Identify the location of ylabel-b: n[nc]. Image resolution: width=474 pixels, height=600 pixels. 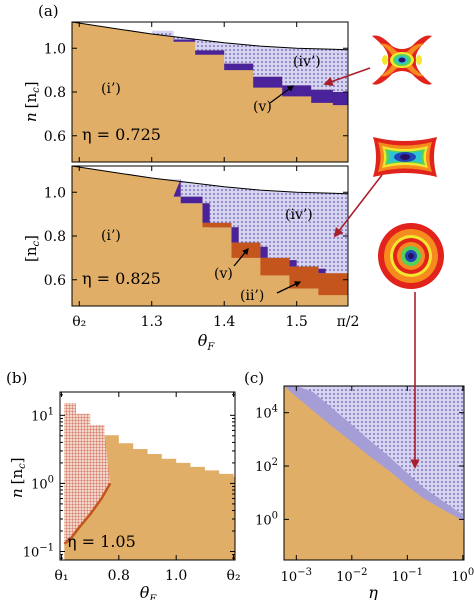
(18, 477).